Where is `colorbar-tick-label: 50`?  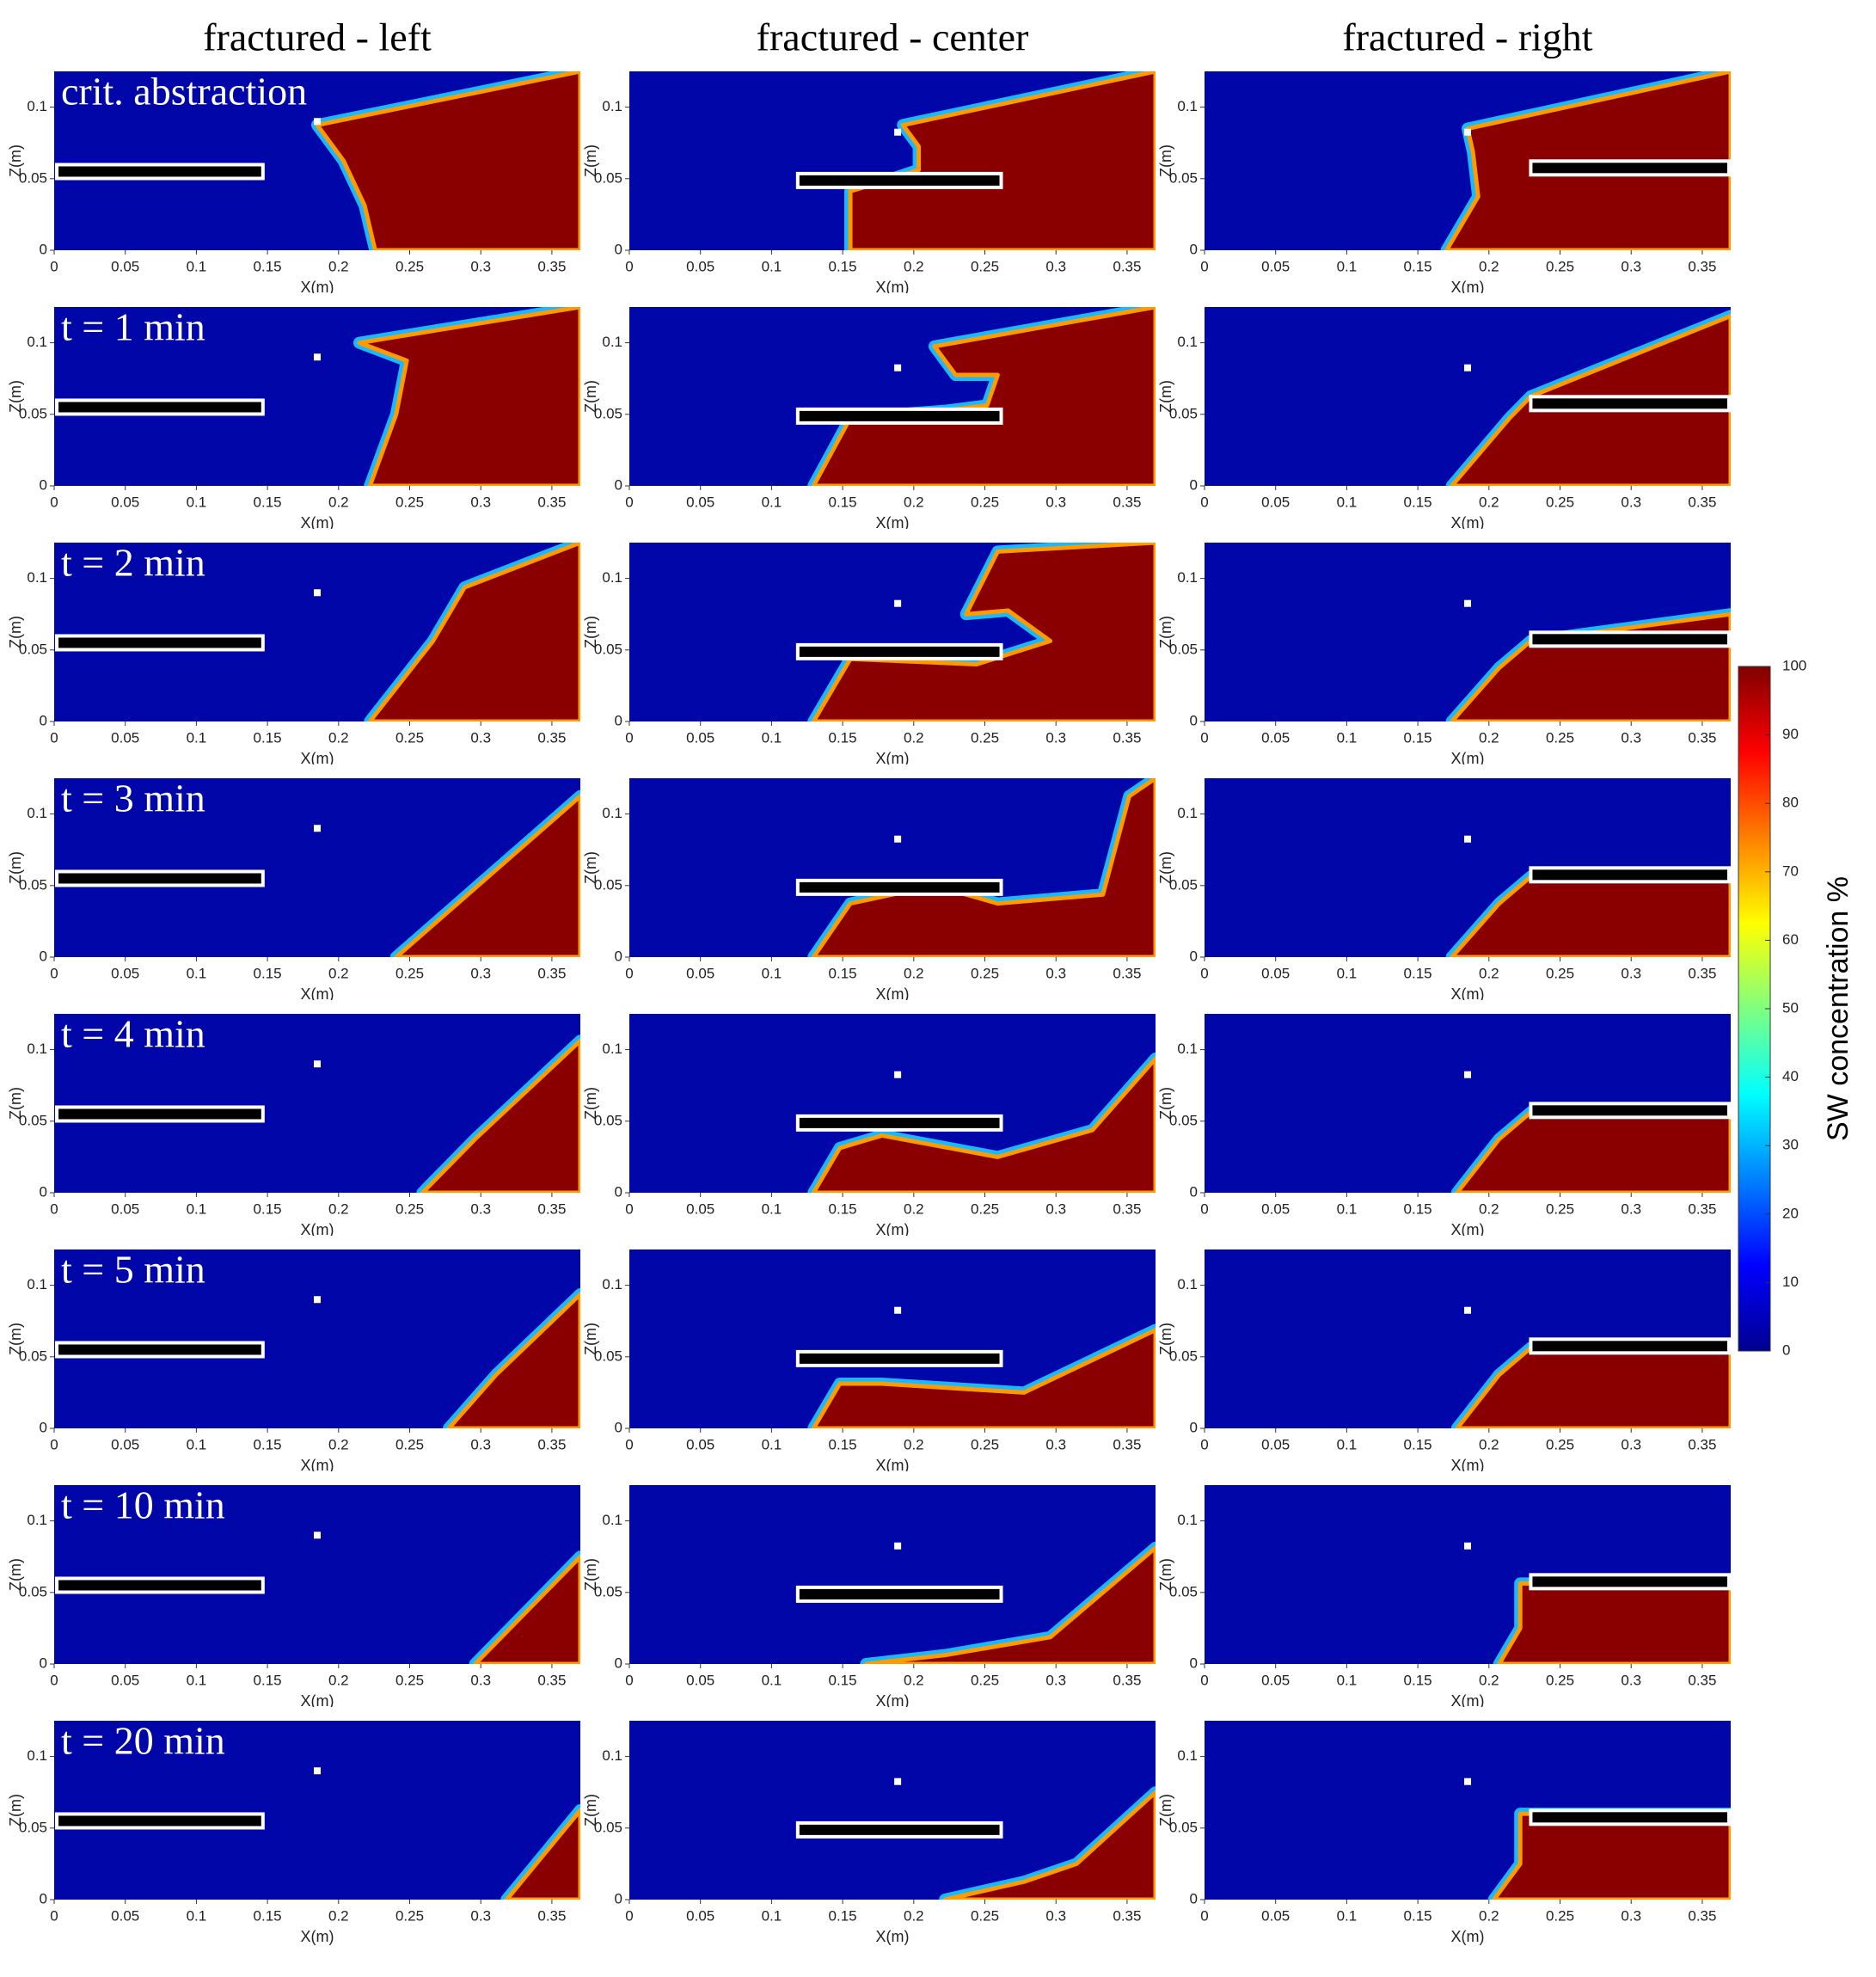 colorbar-tick-label: 50 is located at coordinates (1790, 1007).